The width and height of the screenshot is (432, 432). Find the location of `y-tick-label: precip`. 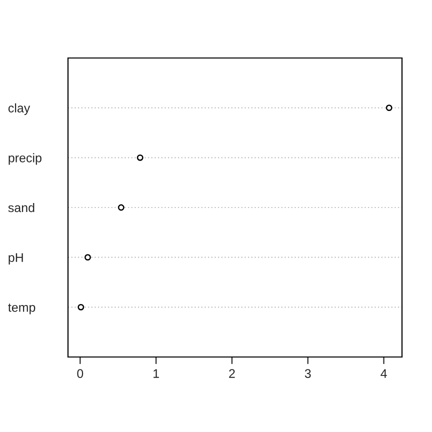

y-tick-label: precip is located at coordinates (25, 159).